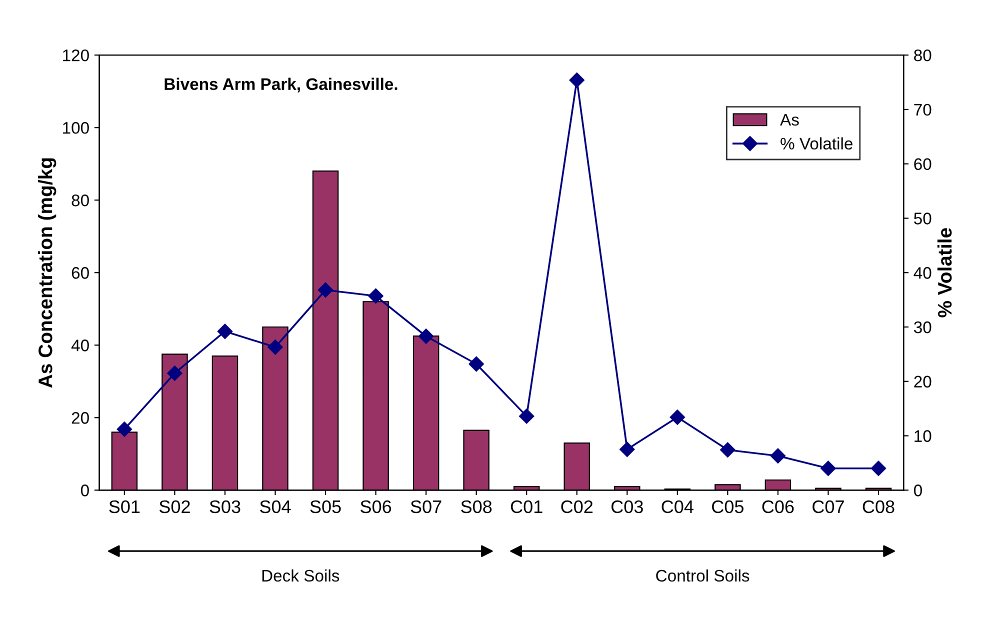 The height and width of the screenshot is (626, 993). I want to click on y2-tick-label: 40, so click(923, 273).